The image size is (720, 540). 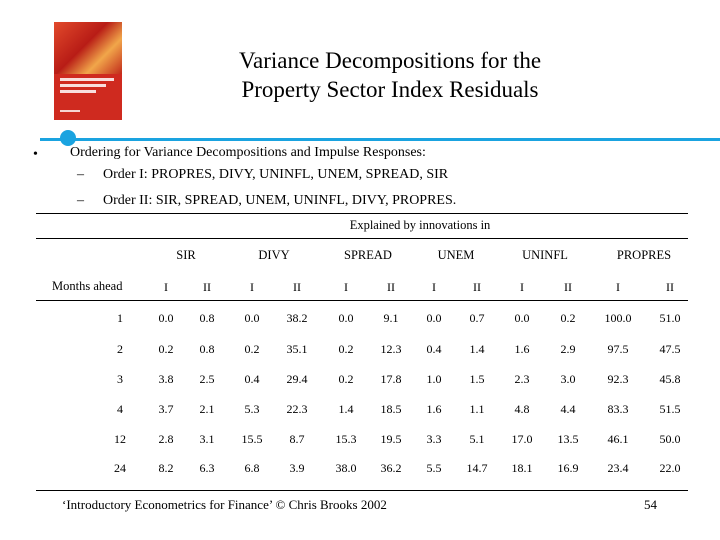 I want to click on value-cell: 3.1, so click(x=207, y=439).